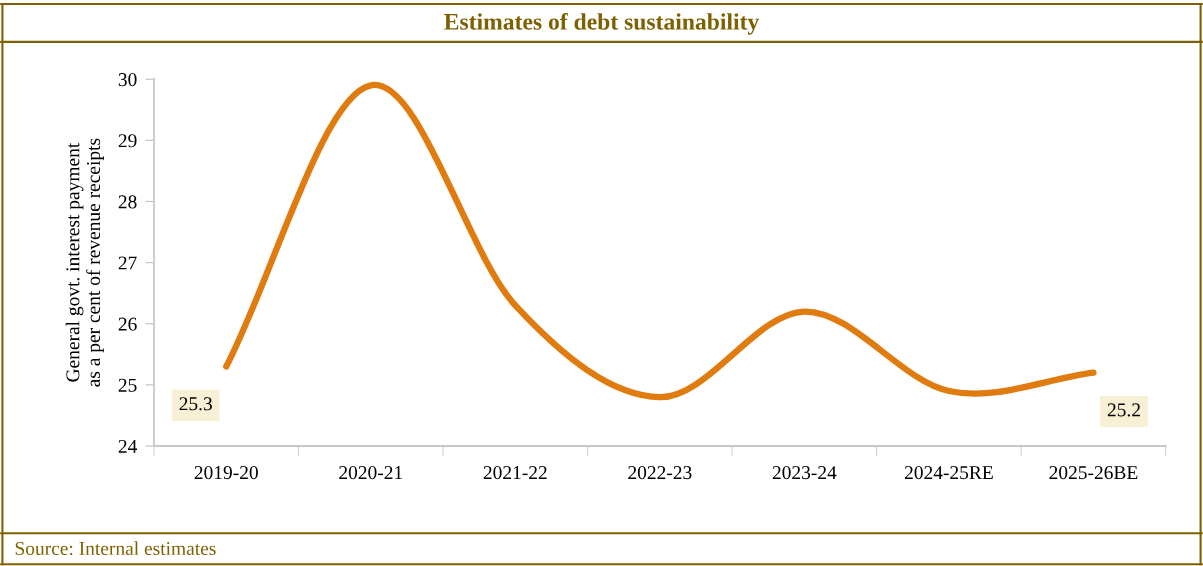 The image size is (1203, 566). What do you see at coordinates (128, 446) in the screenshot?
I see `y-tick-label: 24` at bounding box center [128, 446].